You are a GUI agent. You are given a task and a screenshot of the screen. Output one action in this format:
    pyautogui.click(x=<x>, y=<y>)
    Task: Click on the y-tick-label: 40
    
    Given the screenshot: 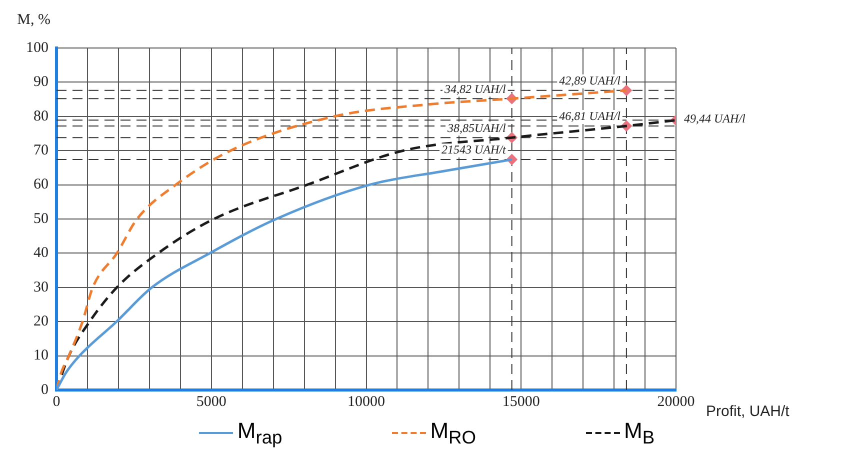 What is the action you would take?
    pyautogui.click(x=41, y=253)
    